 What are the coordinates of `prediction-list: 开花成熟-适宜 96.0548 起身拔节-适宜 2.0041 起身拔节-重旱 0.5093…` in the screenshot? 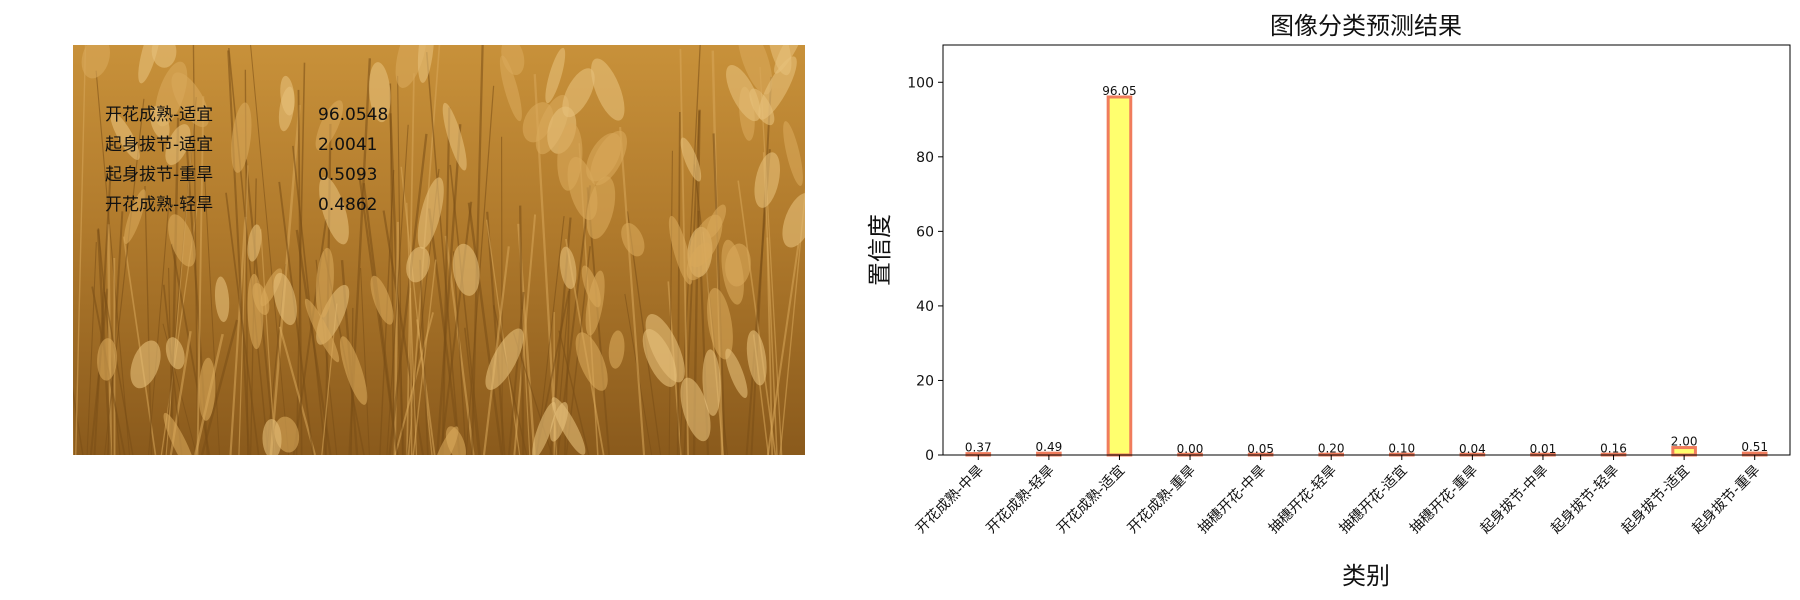 It's located at (246, 159).